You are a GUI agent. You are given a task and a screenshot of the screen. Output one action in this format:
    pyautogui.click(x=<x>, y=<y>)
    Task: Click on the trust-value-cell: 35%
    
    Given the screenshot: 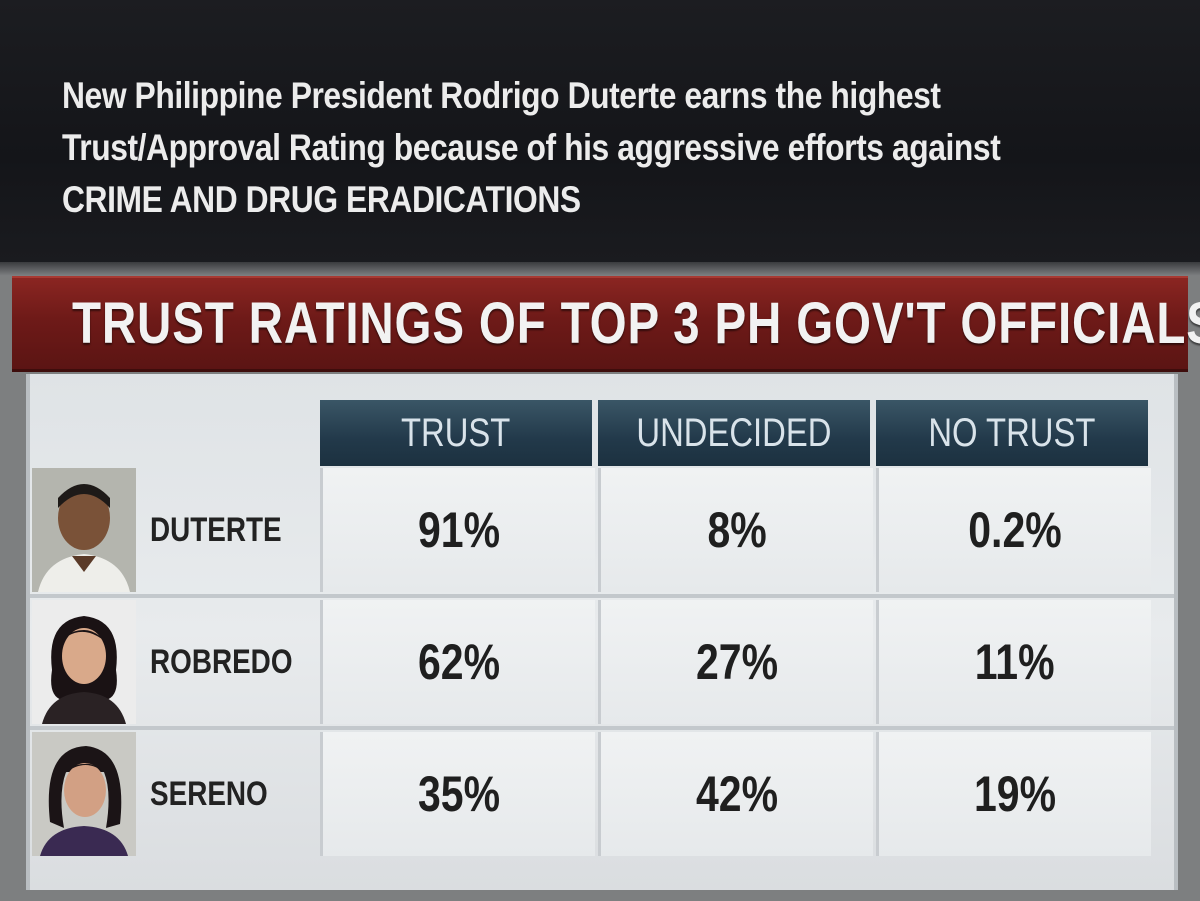 What is the action you would take?
    pyautogui.click(x=457, y=794)
    